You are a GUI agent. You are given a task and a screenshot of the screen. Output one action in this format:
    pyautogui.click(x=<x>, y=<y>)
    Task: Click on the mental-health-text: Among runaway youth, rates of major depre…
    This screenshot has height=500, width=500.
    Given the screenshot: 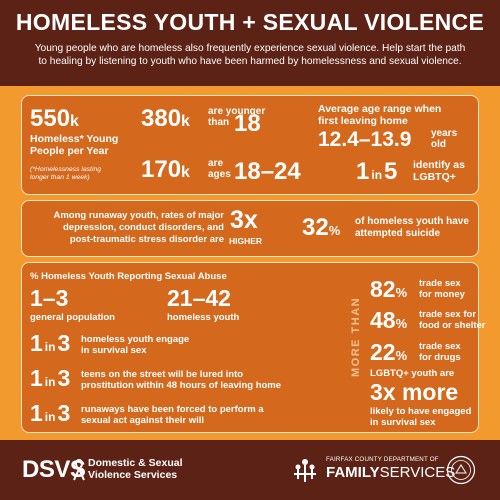 What is the action you would take?
    pyautogui.click(x=139, y=227)
    